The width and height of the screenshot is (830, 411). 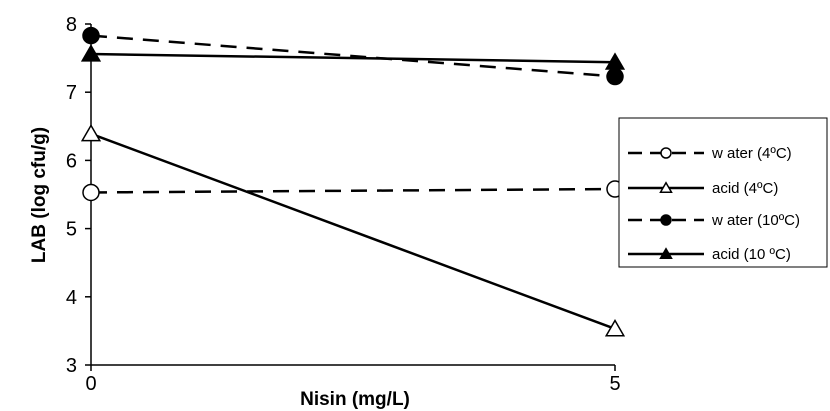 I want to click on y-tick-label: 5, so click(x=71, y=230).